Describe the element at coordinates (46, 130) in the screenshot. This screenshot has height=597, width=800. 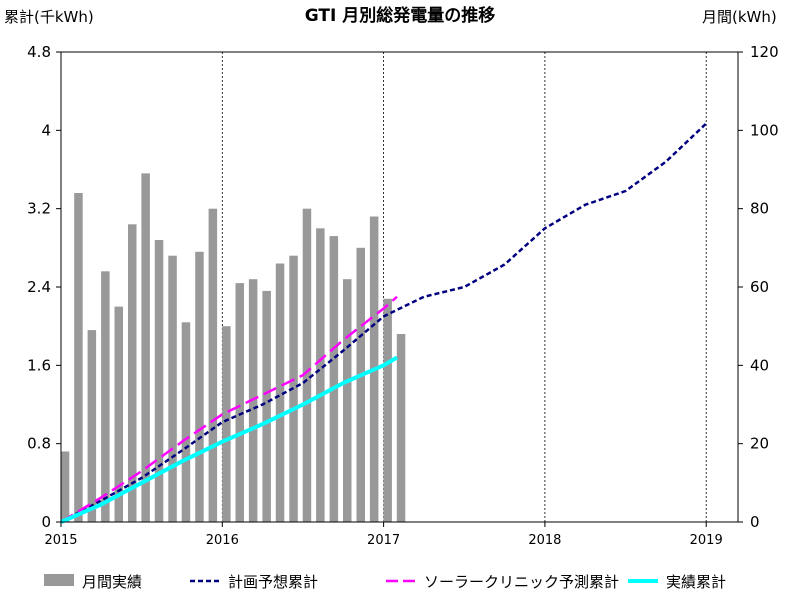
I see `left-tick-label: 4` at that location.